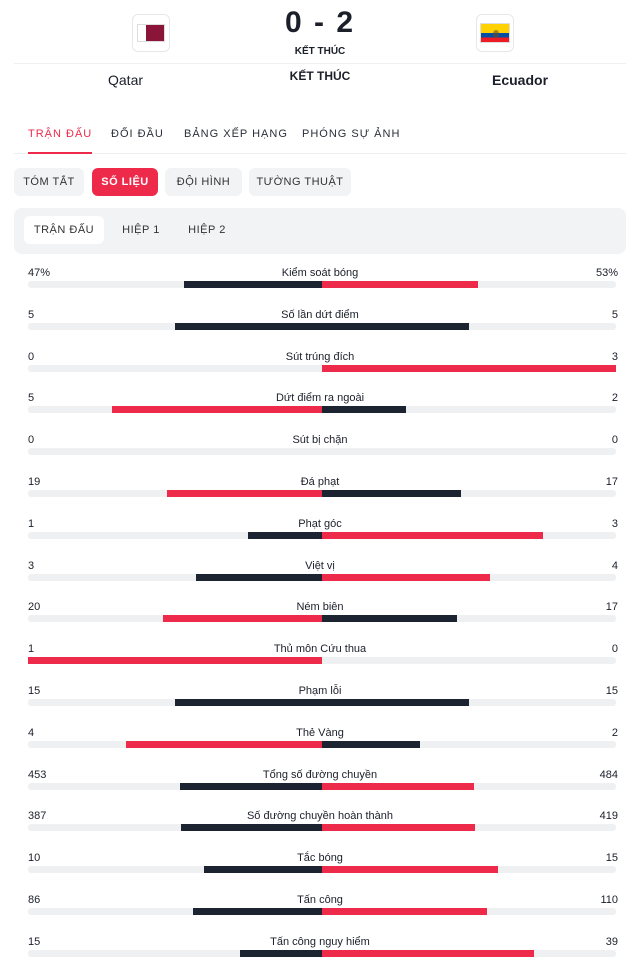 This screenshot has height=976, width=640. What do you see at coordinates (520, 80) in the screenshot?
I see `team-away-name: Ecuador` at bounding box center [520, 80].